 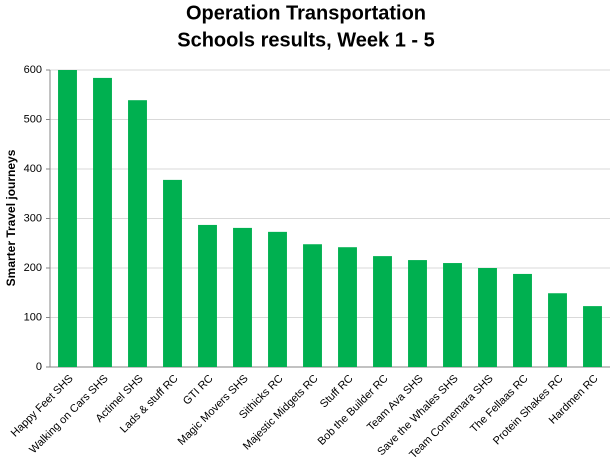 I want to click on y-tick-label: 600, so click(x=33, y=70).